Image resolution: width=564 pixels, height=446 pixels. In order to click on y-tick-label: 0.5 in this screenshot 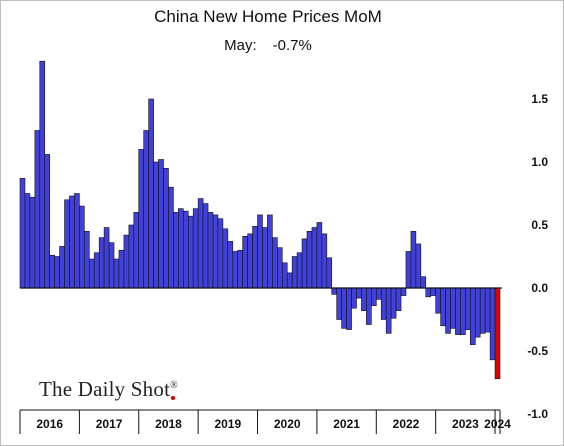, I will do `click(539, 225)`.